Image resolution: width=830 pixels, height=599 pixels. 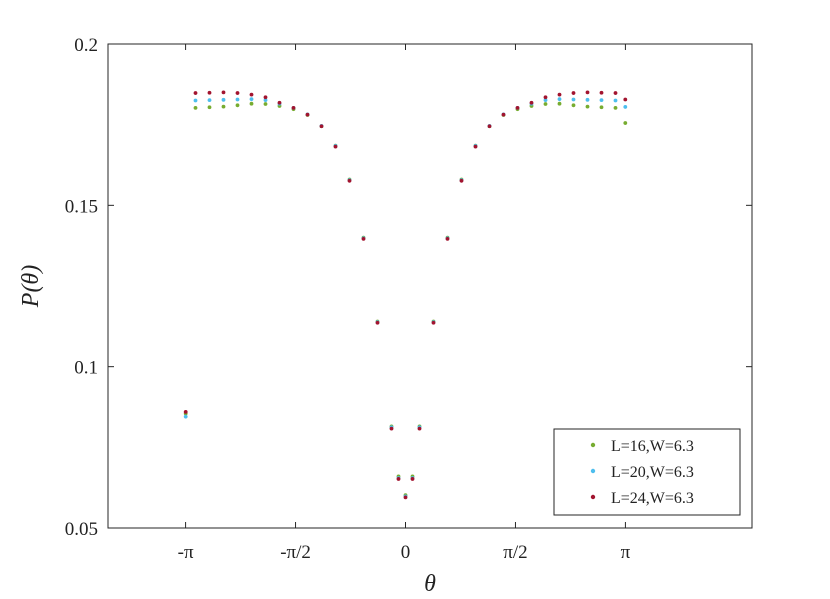 What do you see at coordinates (295, 552) in the screenshot?
I see `x-tick-label: -π/2` at bounding box center [295, 552].